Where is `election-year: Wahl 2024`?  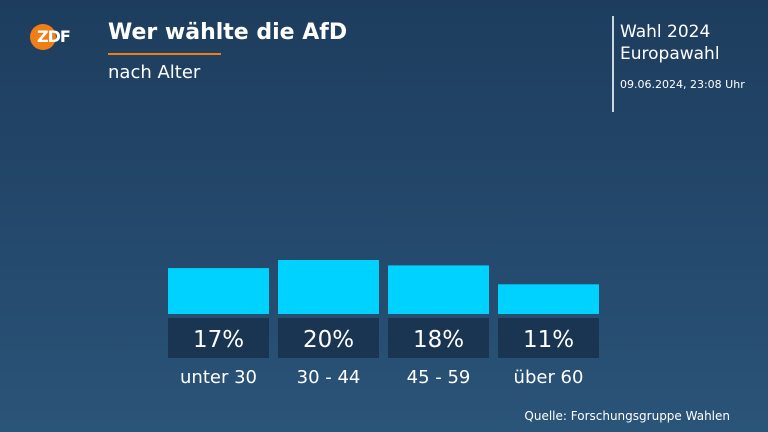 election-year: Wahl 2024 is located at coordinates (665, 32).